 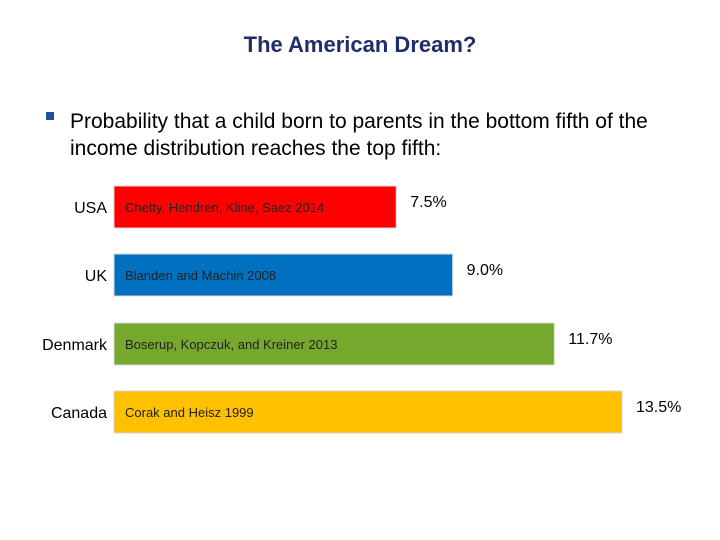 I want to click on page-title: The American Dream?, so click(x=360, y=44).